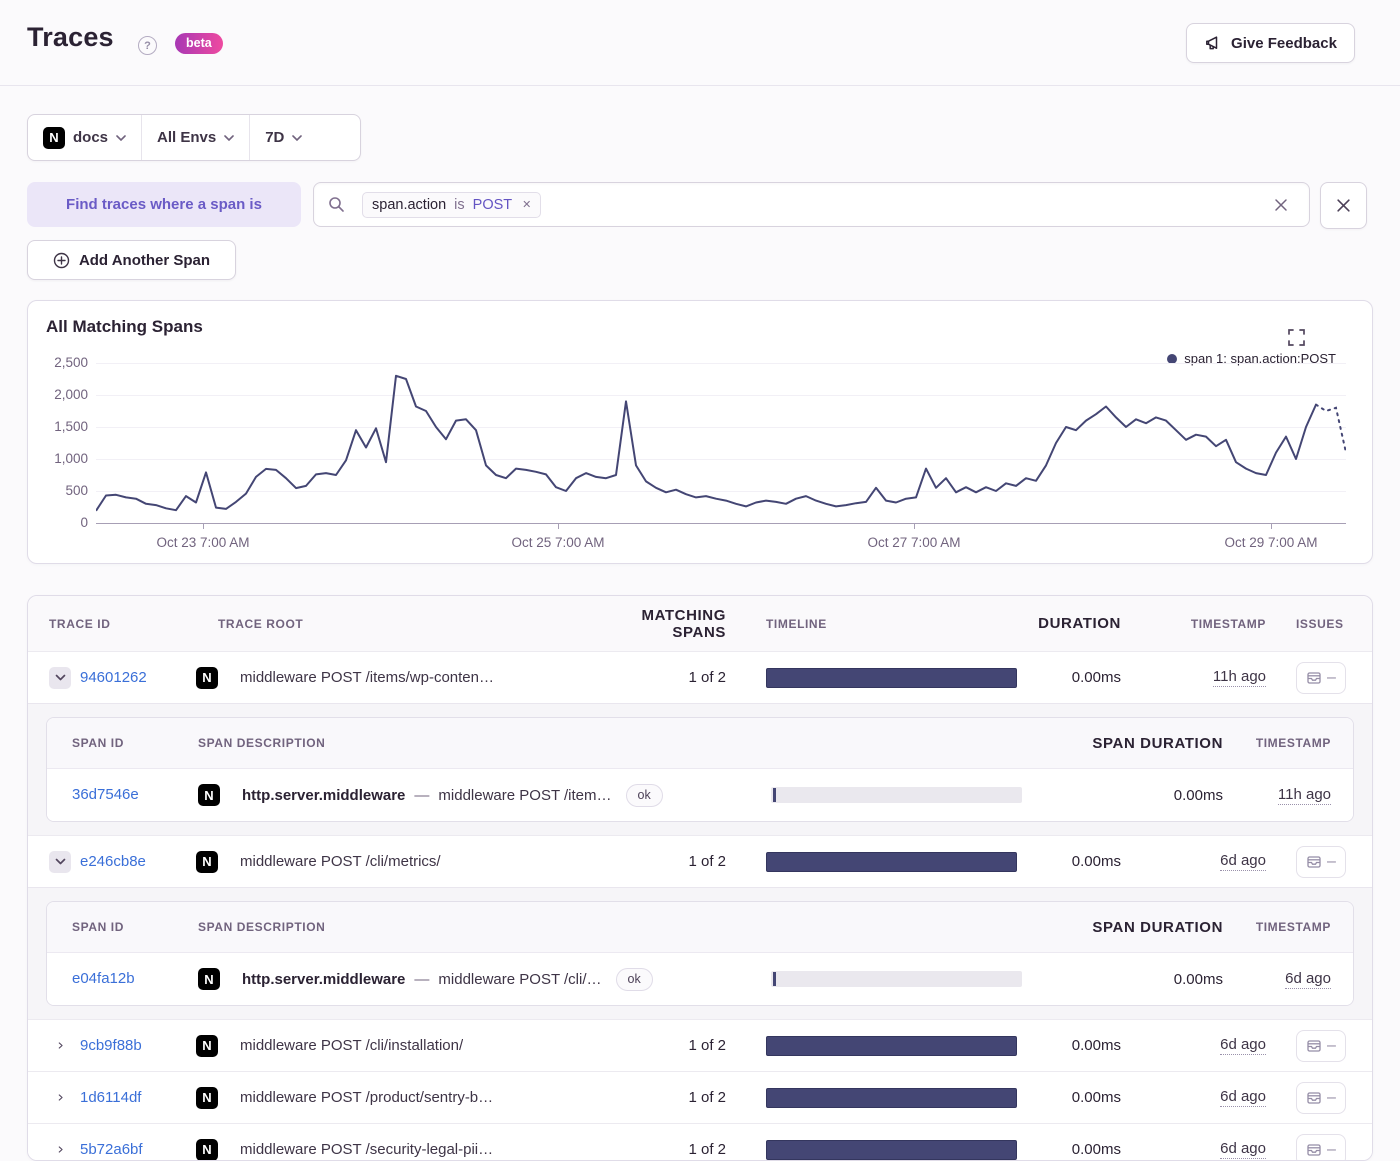  What do you see at coordinates (1073, 623) in the screenshot?
I see `column-header-duration: DURATION` at bounding box center [1073, 623].